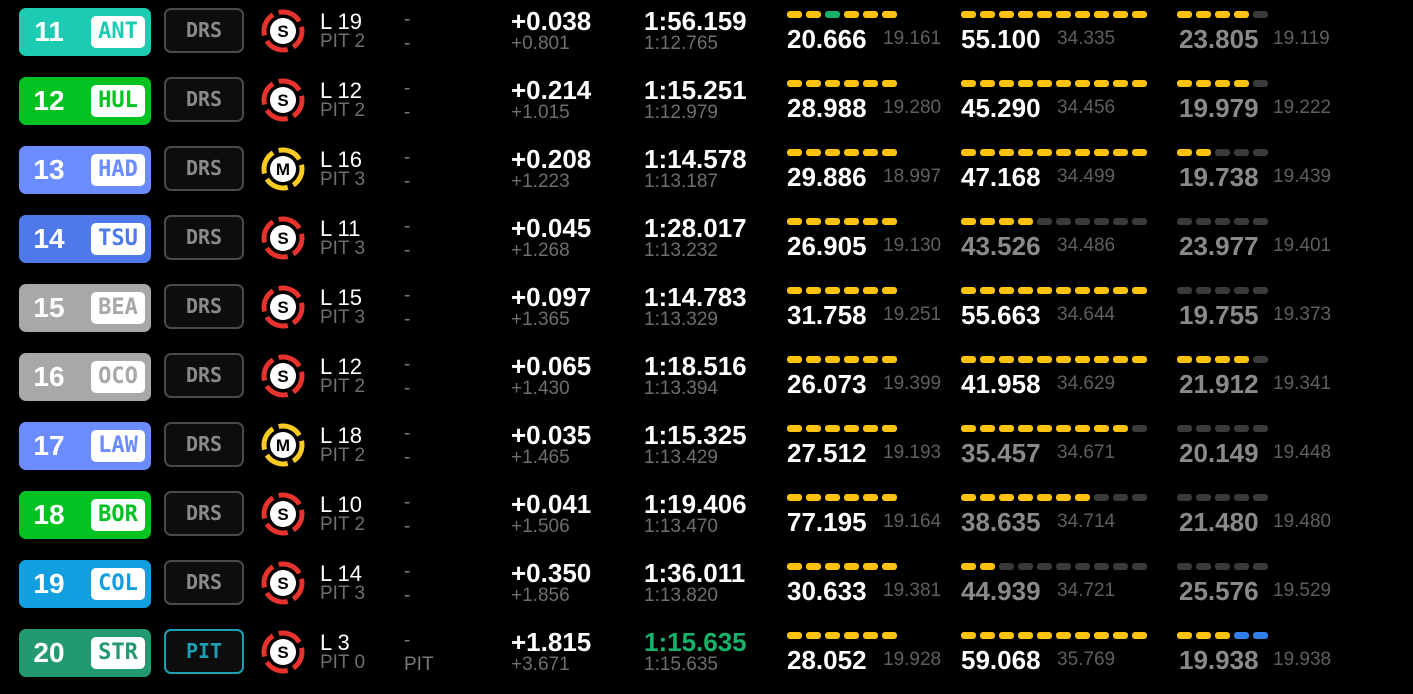  Describe the element at coordinates (85, 170) in the screenshot. I see `position-badge: 13 HAD` at that location.